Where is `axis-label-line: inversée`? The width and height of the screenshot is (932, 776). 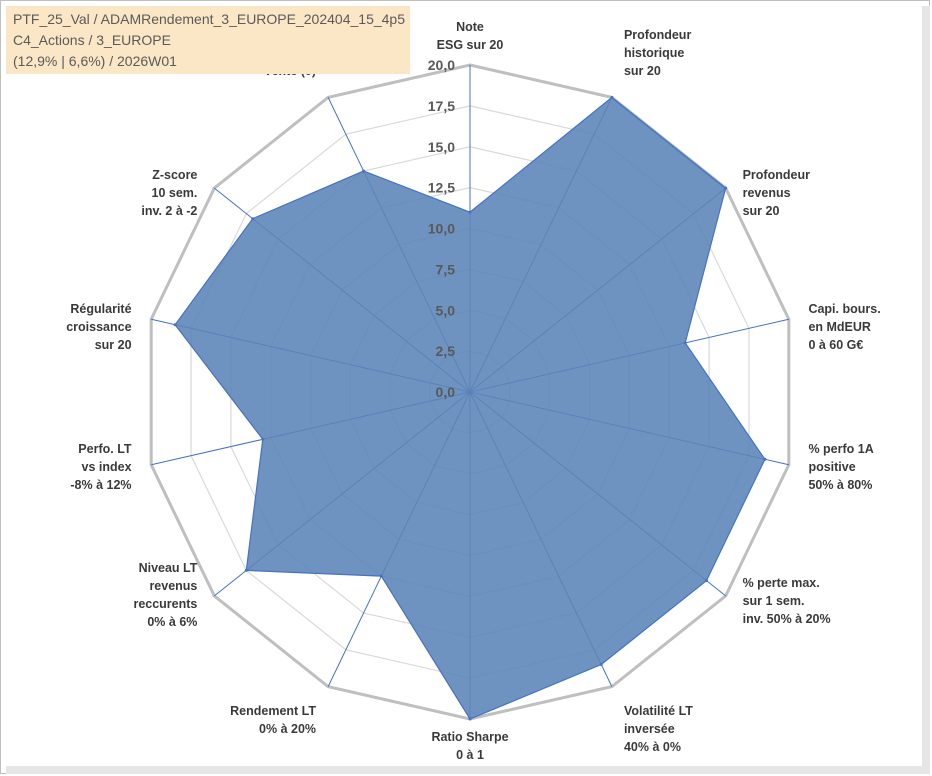 axis-label-line: inversée is located at coordinates (649, 729).